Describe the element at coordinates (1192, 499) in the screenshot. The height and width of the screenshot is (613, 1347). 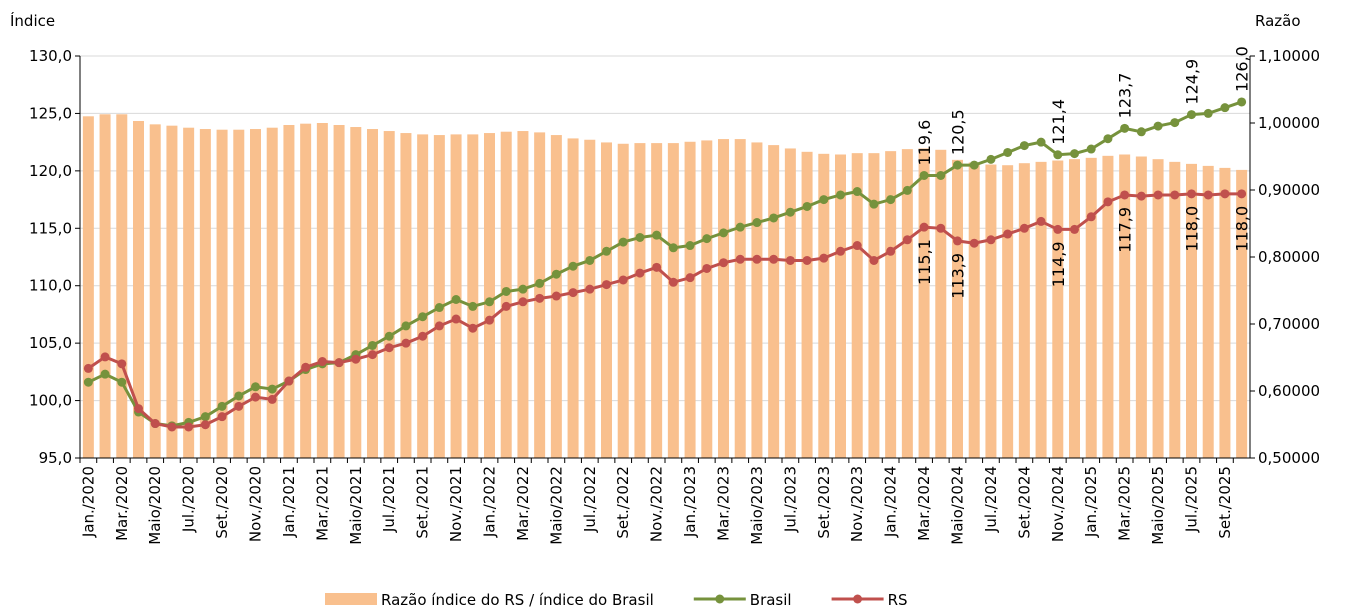
I see `x-tick-label: Jul./2025` at that location.